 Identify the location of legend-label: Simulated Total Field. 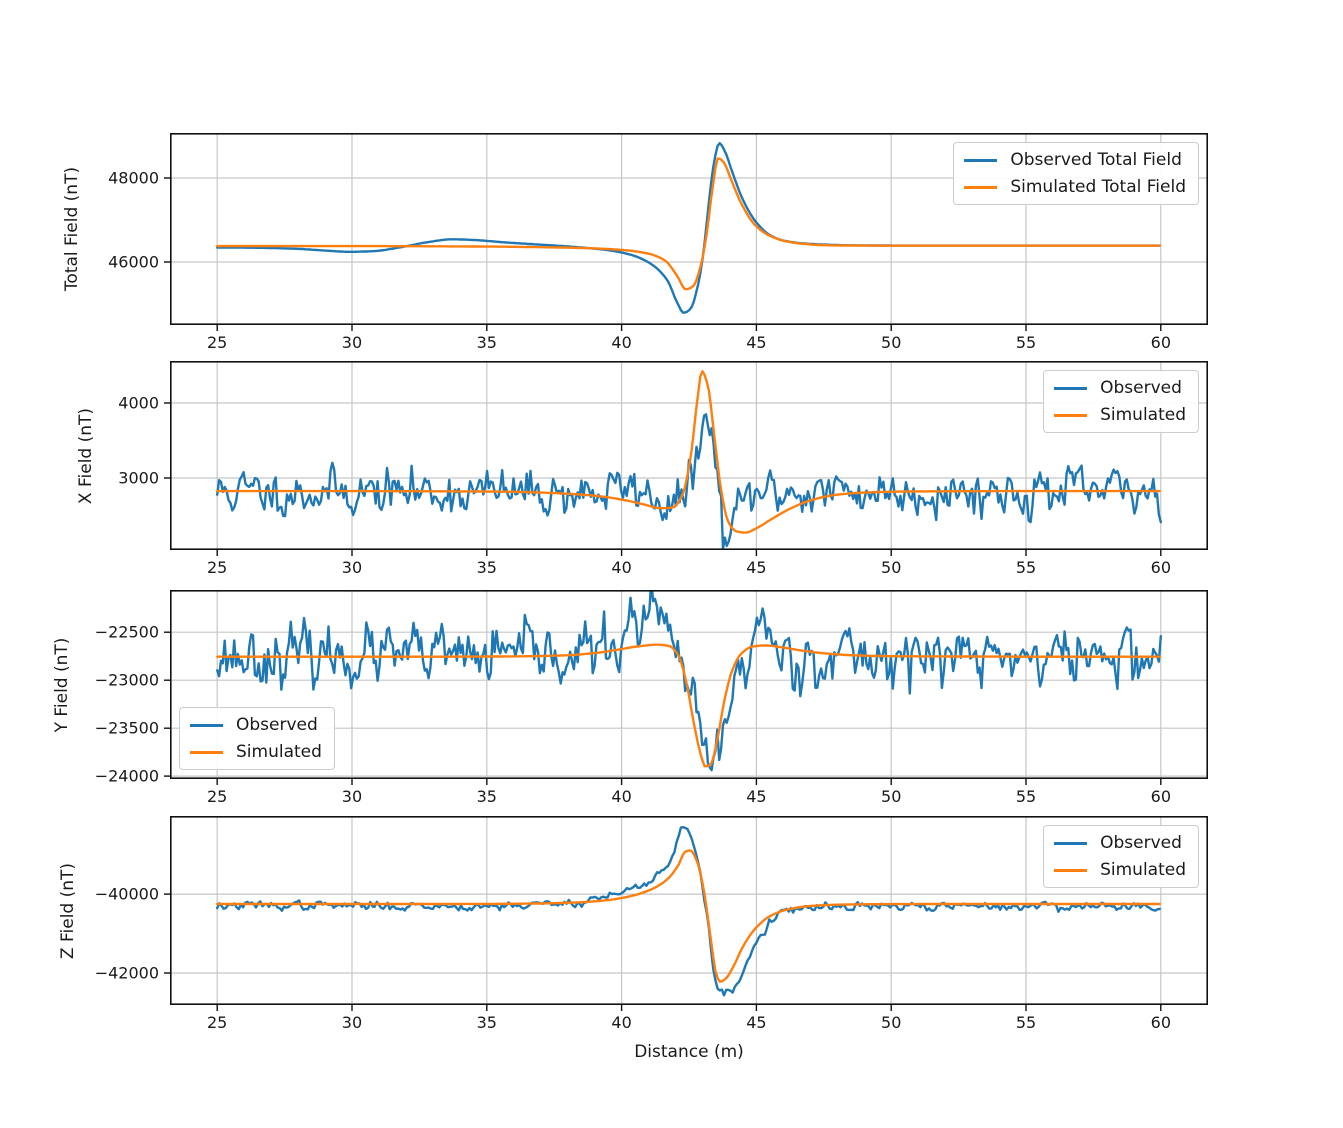
(1098, 187).